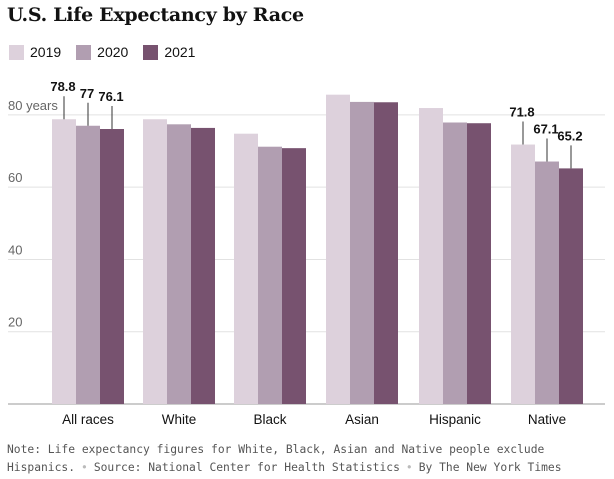  I want to click on y-tick-label-60: 60, so click(15, 177).